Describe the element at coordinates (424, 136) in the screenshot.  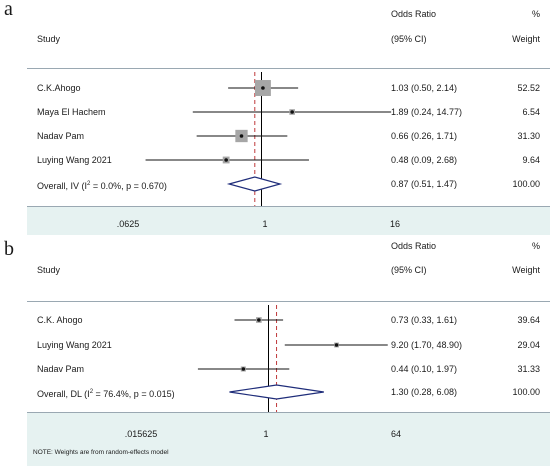
I see `study-ci: 0.66 (0.26, 1.71)` at that location.